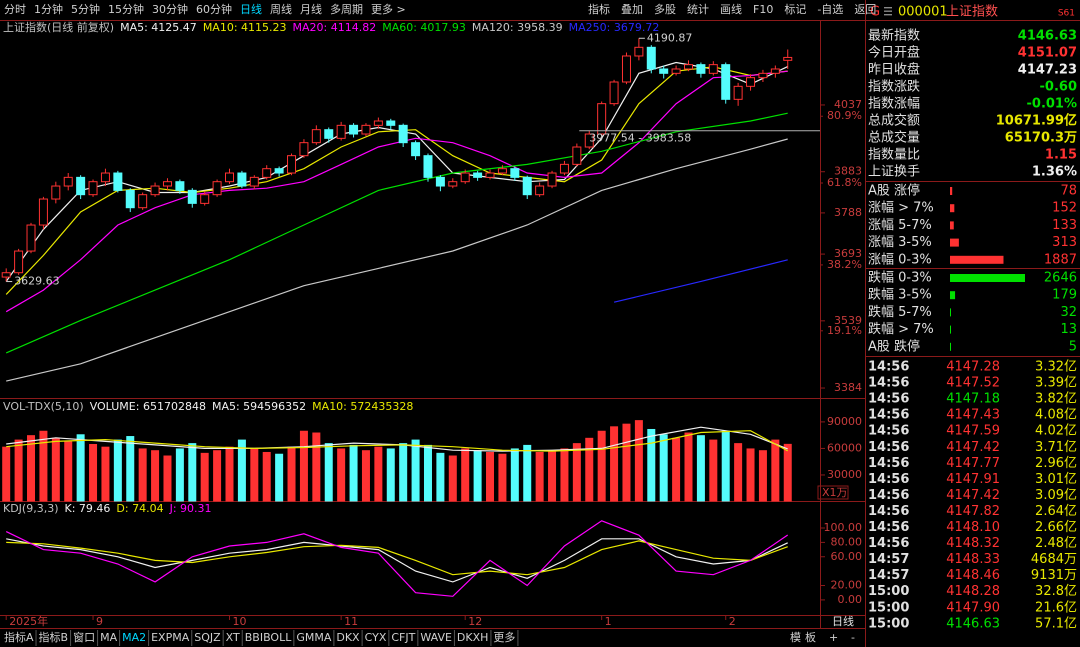 The height and width of the screenshot is (647, 1080). What do you see at coordinates (48, 9) in the screenshot?
I see `period-tab: 1分钟` at bounding box center [48, 9].